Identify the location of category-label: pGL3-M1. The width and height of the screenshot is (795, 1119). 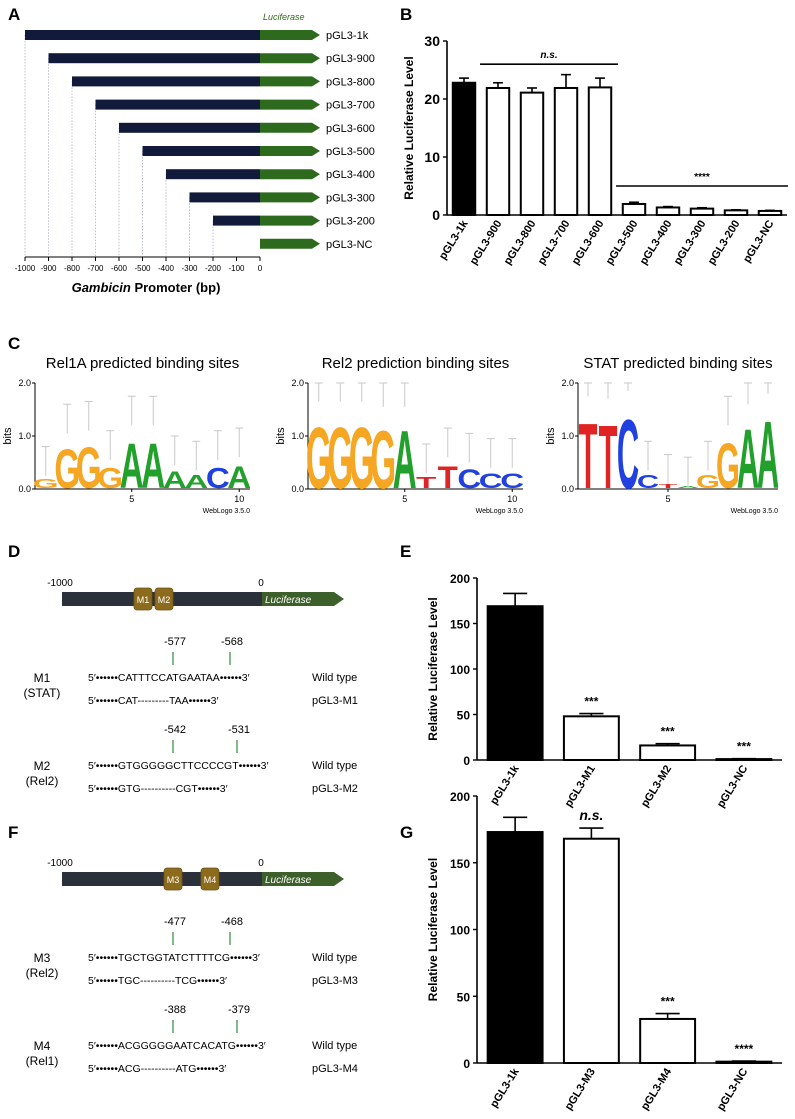
(580, 786).